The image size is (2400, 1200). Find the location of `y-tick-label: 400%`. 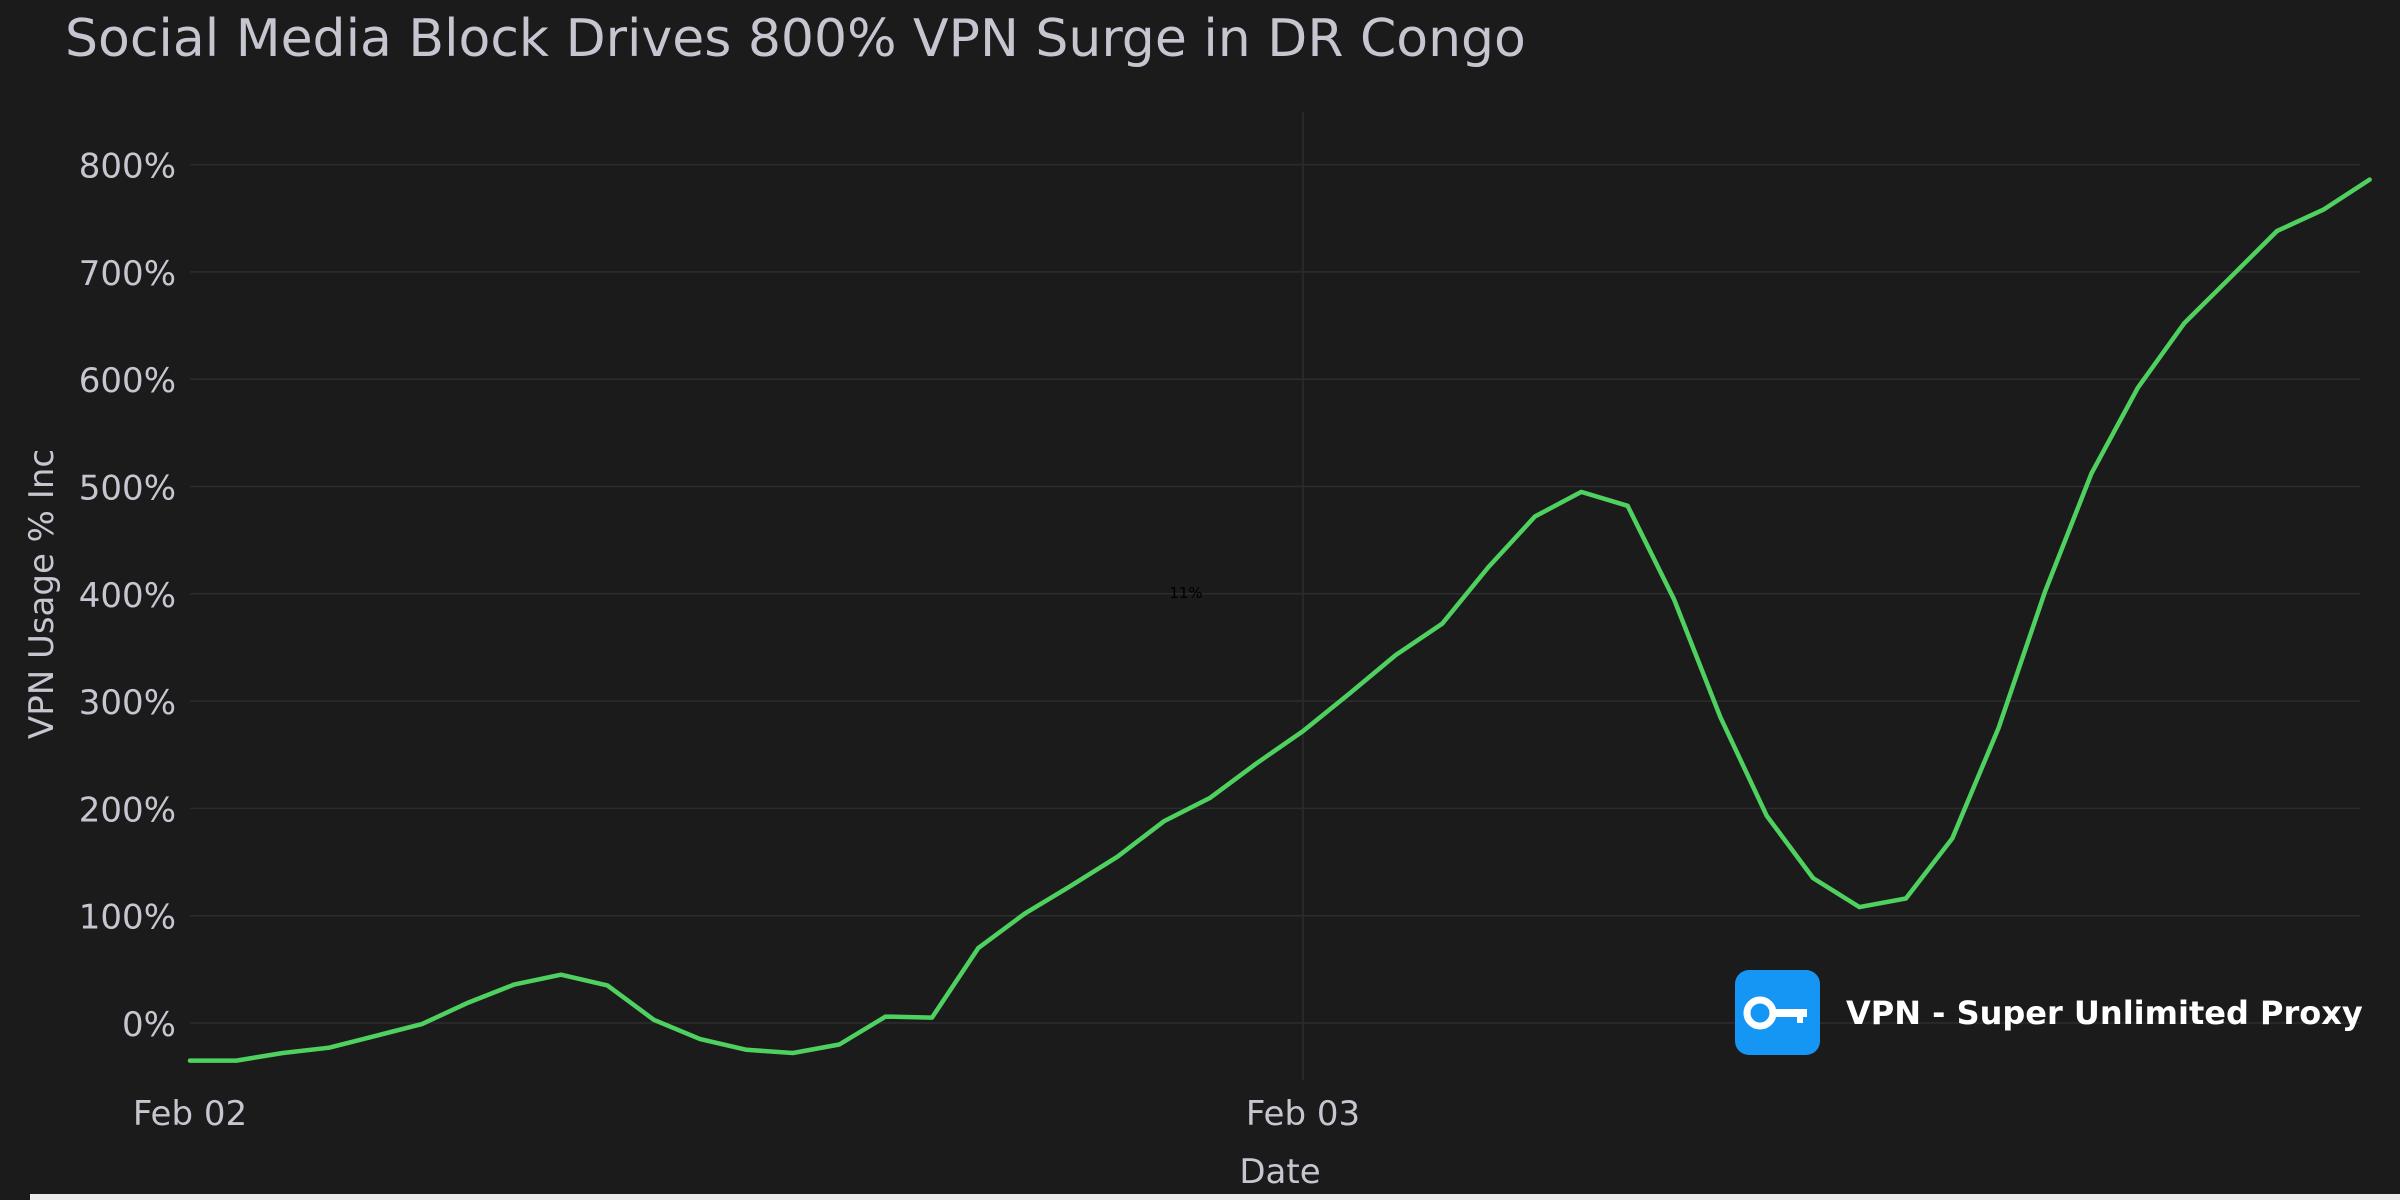

y-tick-label: 400% is located at coordinates (127, 596).